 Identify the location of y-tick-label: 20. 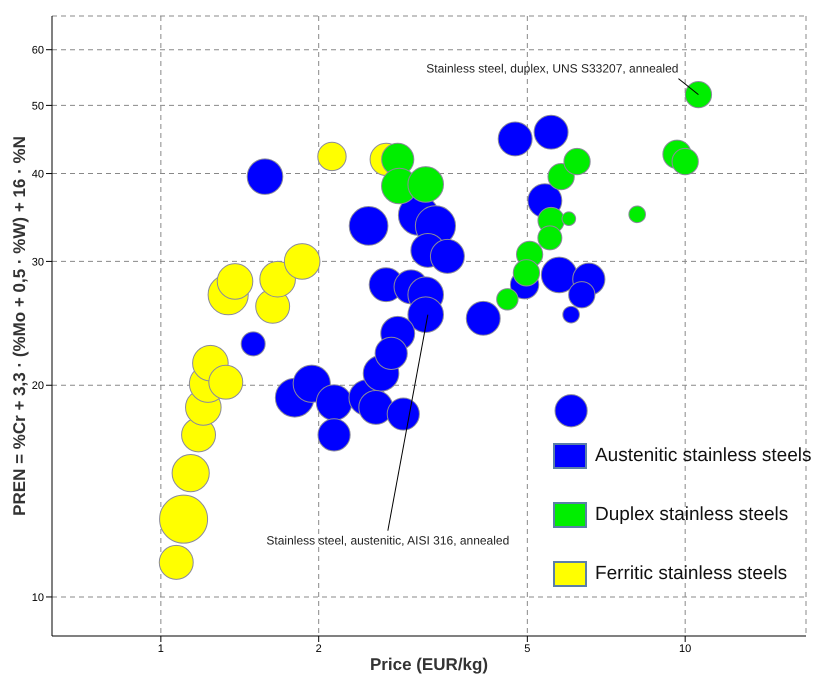
(38, 386).